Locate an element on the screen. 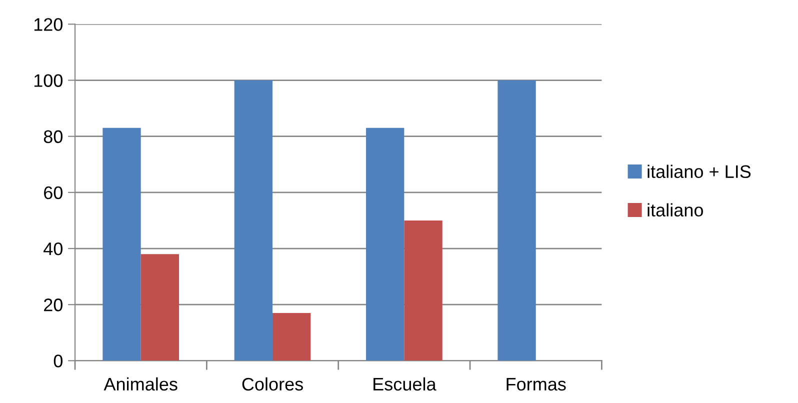  y-tick-label: 20 is located at coordinates (53, 305).